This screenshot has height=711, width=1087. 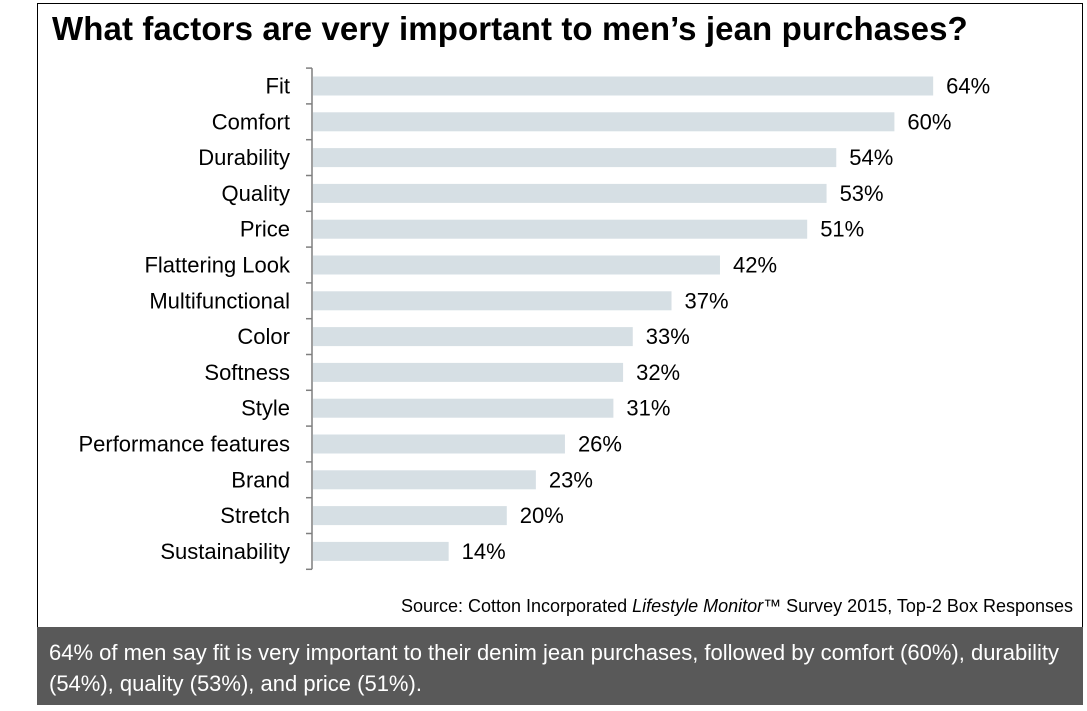 I want to click on category-label: Brand, so click(x=260, y=479).